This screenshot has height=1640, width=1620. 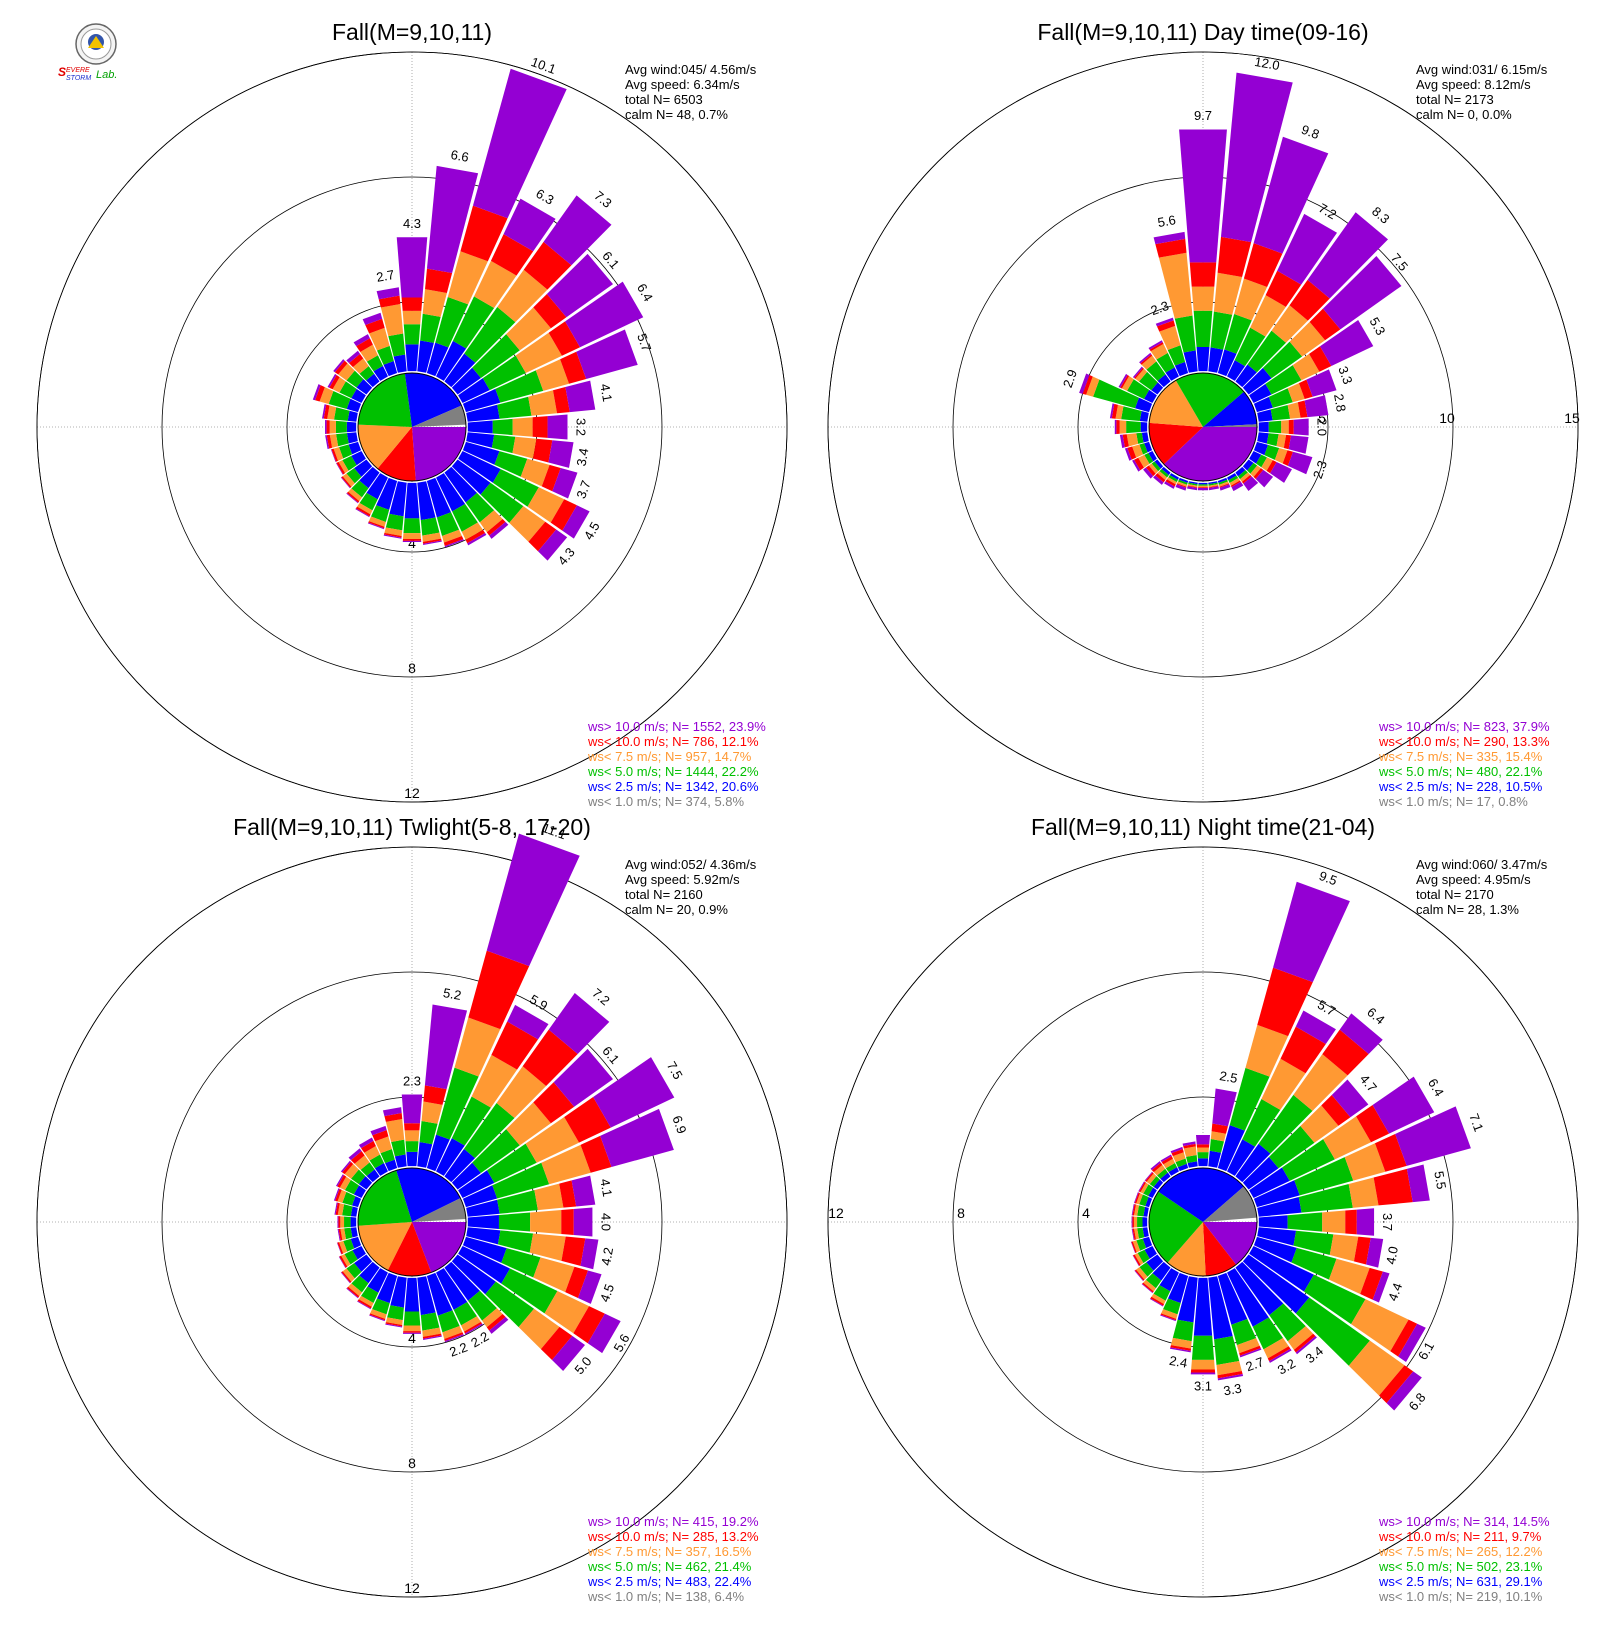 I want to click on pie-outline, so click(x=1203, y=427).